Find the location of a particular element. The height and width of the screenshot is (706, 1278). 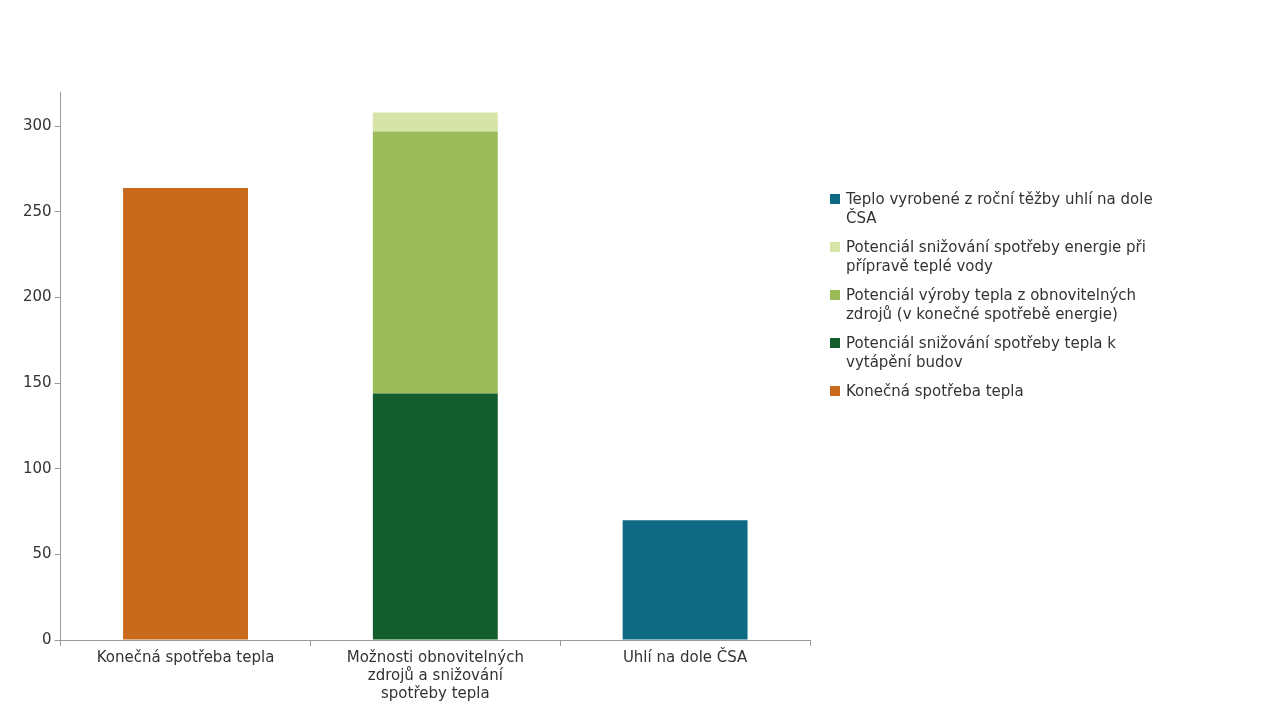

legend-label: Potenciál snižování spotřeby energie při přípravě teplé vody is located at coordinates (996, 257).